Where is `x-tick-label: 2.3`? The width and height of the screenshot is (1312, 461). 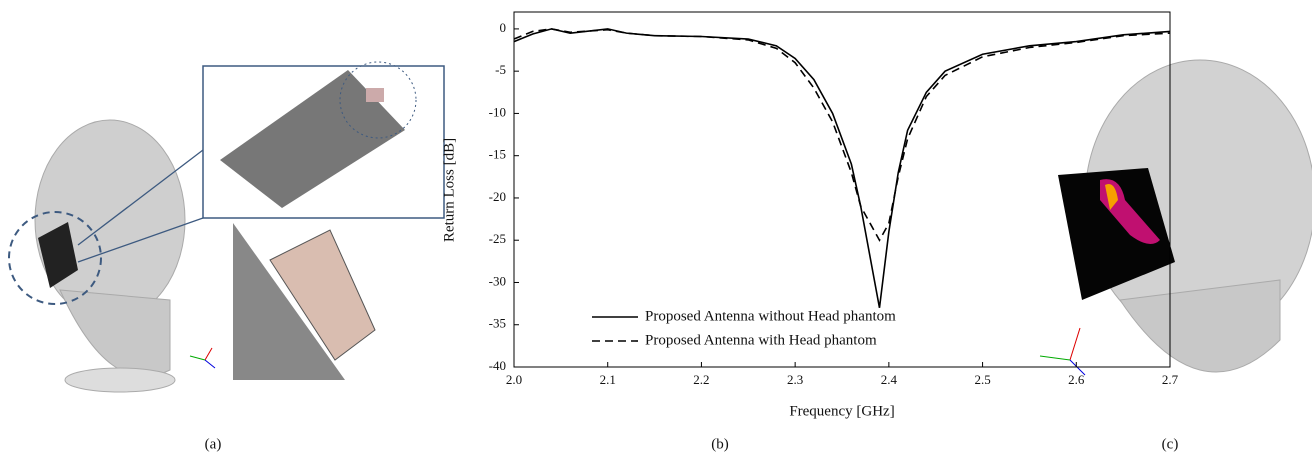
x-tick-label: 2.3 is located at coordinates (795, 379).